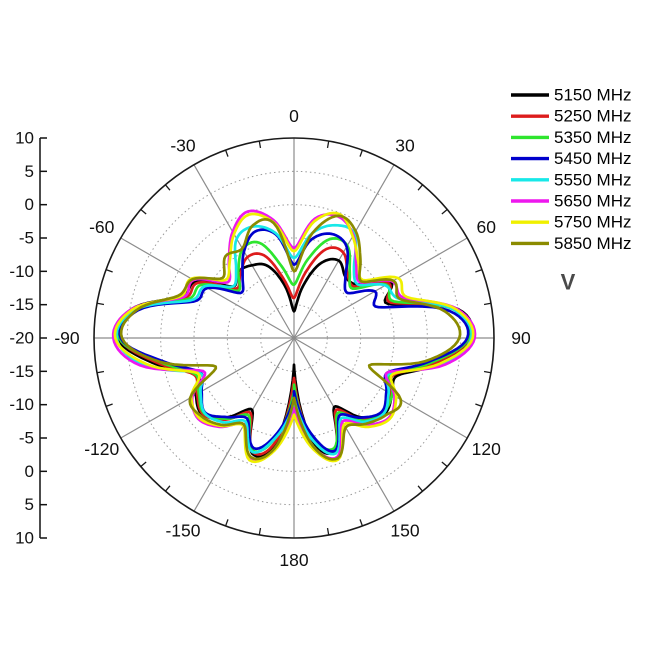 Image resolution: width=650 pixels, height=650 pixels. What do you see at coordinates (380, 388) in the screenshot?
I see `grid-spoke` at bounding box center [380, 388].